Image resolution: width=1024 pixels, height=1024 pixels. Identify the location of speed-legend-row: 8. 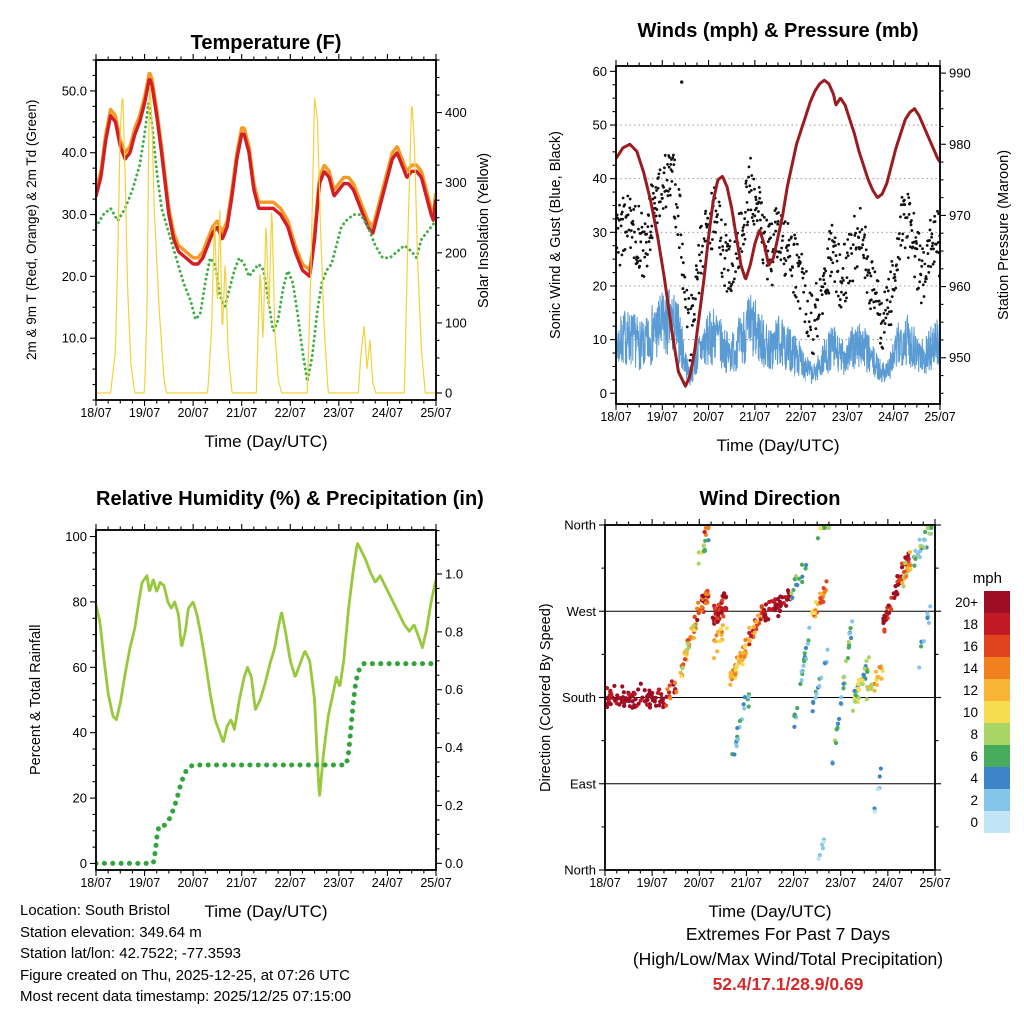
(980, 734).